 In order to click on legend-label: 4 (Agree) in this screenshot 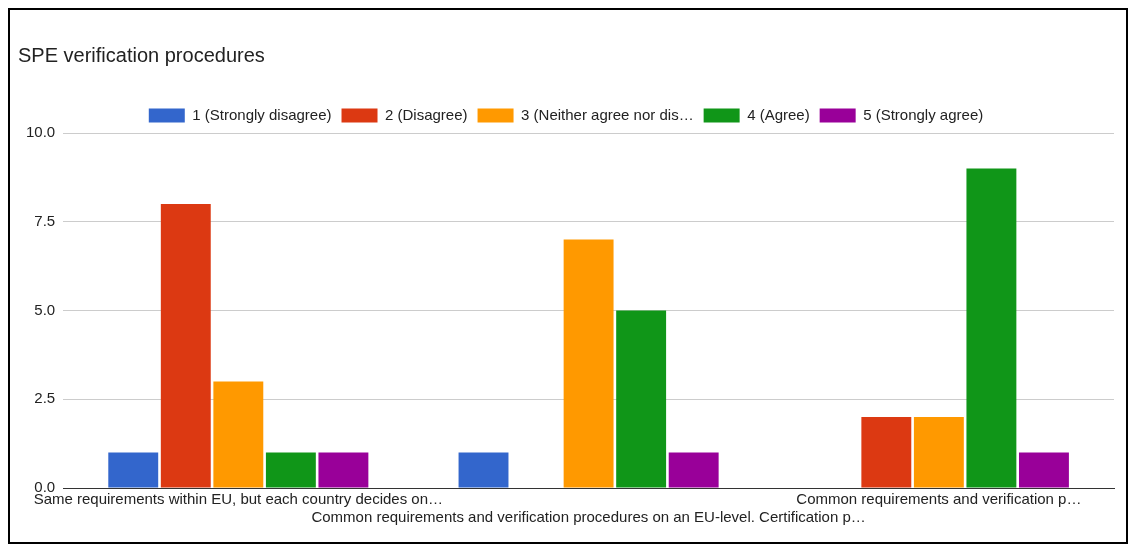, I will do `click(778, 114)`.